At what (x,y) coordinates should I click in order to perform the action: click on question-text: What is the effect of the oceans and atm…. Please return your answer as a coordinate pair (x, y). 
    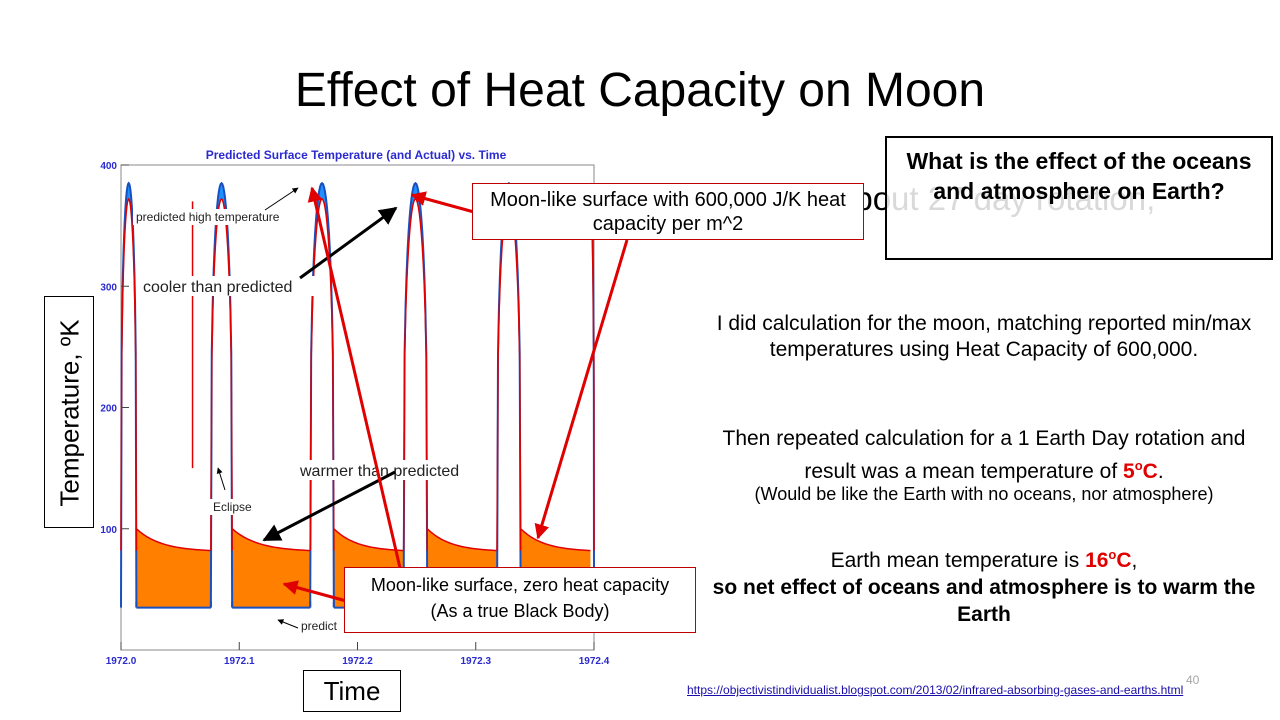
    Looking at the image, I should click on (1079, 176).